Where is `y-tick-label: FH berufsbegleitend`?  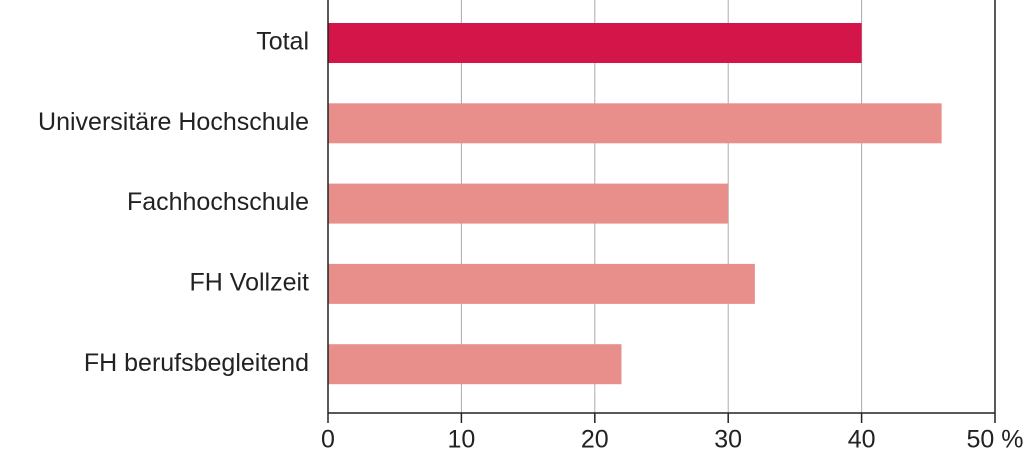 y-tick-label: FH berufsbegleitend is located at coordinates (196, 363).